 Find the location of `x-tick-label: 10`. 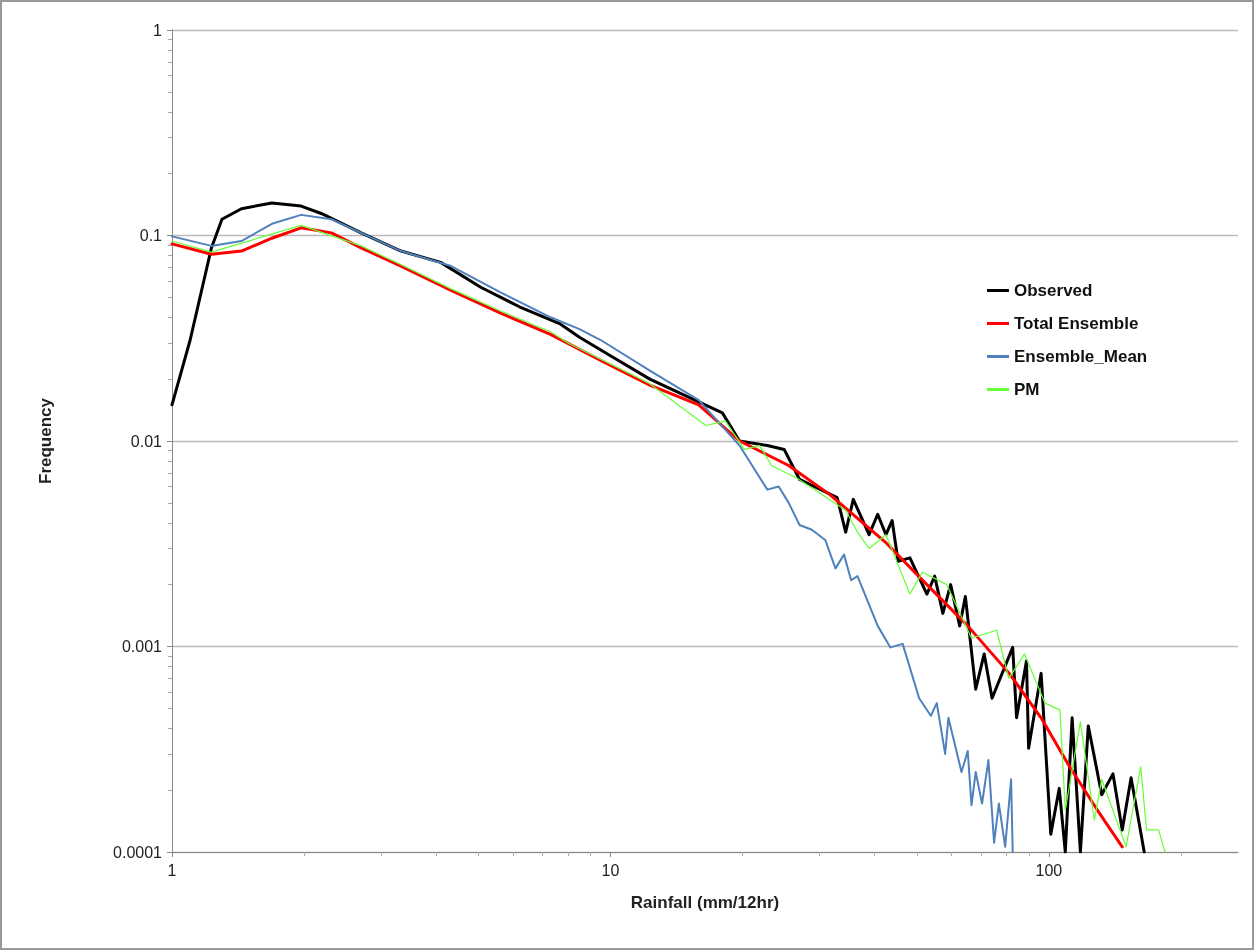

x-tick-label: 10 is located at coordinates (610, 870).